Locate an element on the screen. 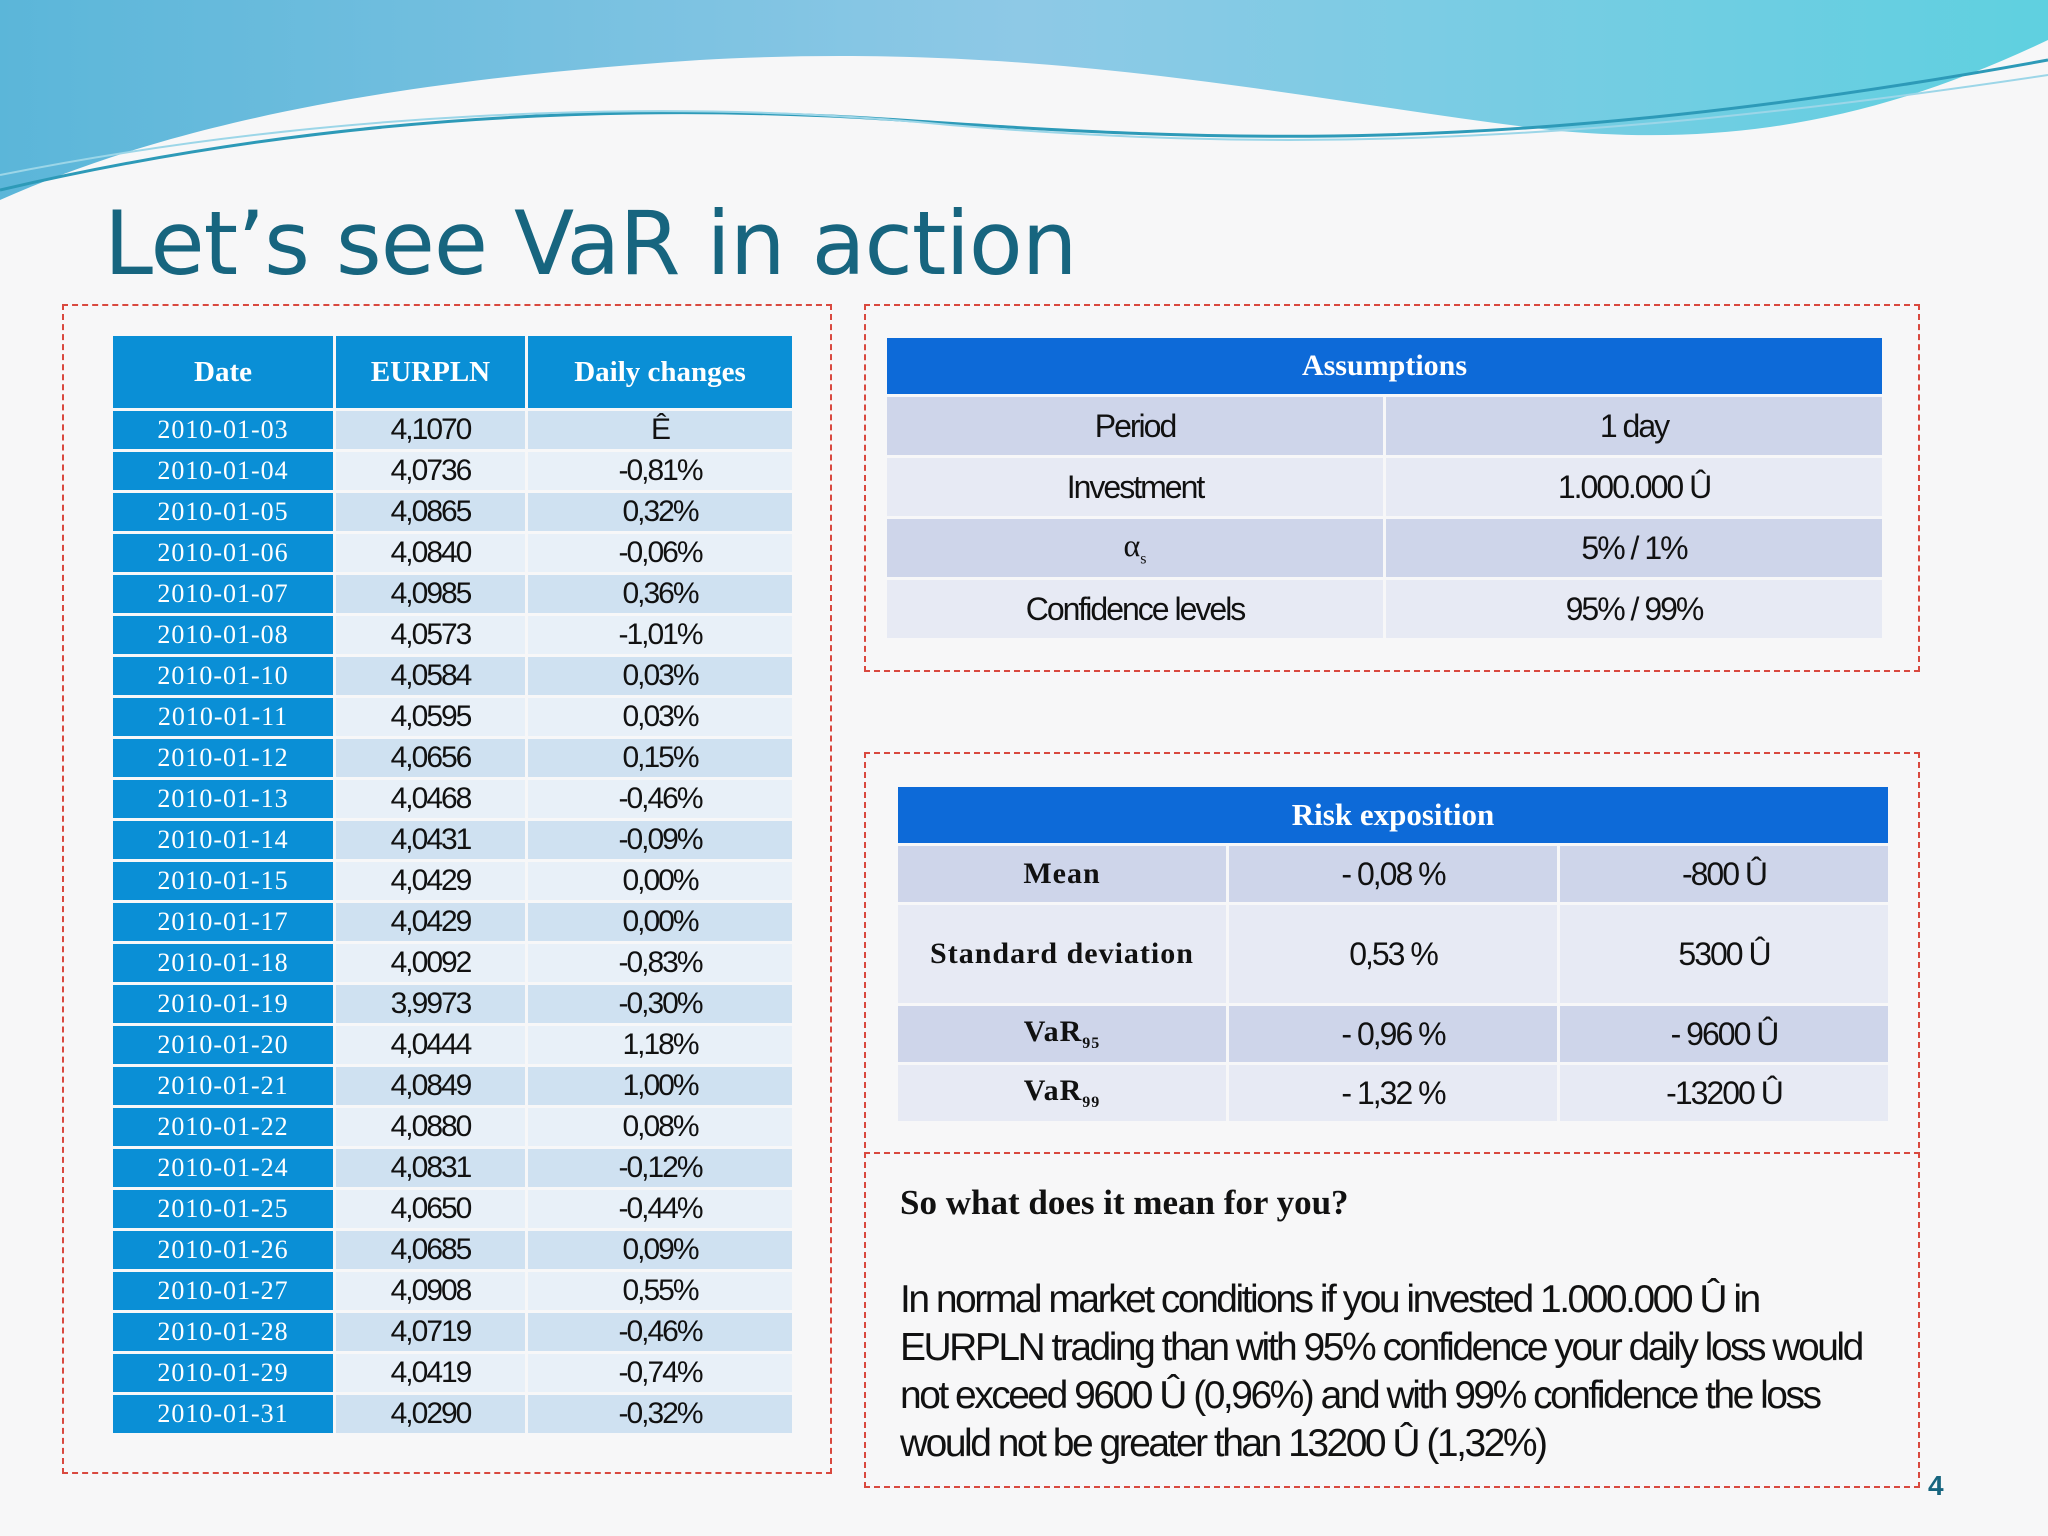 This screenshot has width=2048, height=1536. slide-title: Let’s see VaR in action is located at coordinates (590, 243).